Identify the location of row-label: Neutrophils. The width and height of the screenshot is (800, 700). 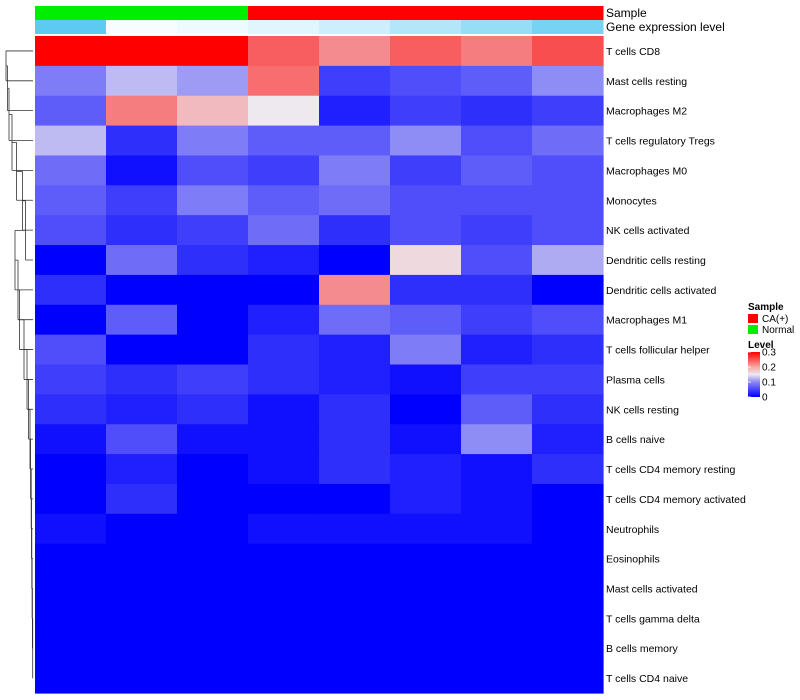
(632, 530).